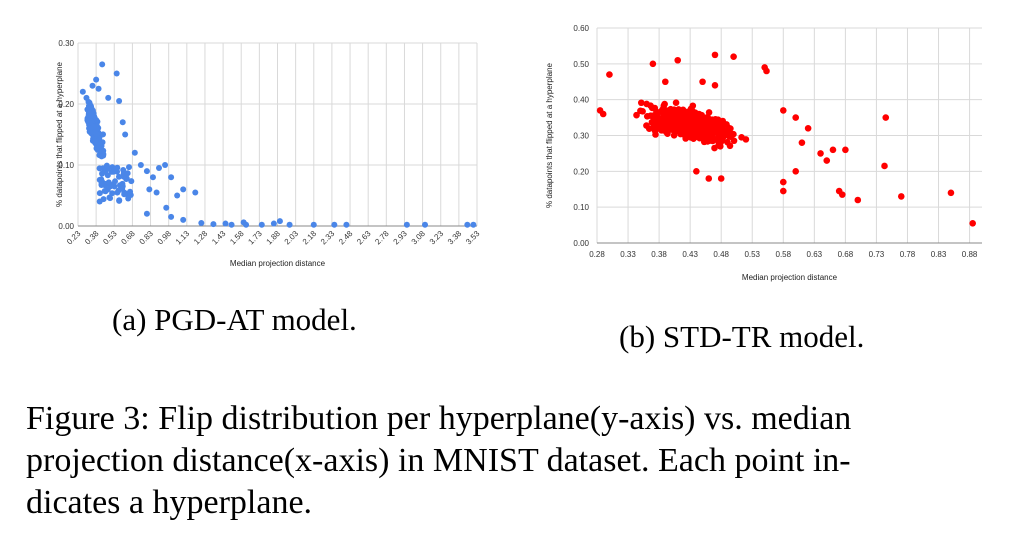 This screenshot has width=1024, height=542. I want to click on x-tick-label: 0.63, so click(815, 254).